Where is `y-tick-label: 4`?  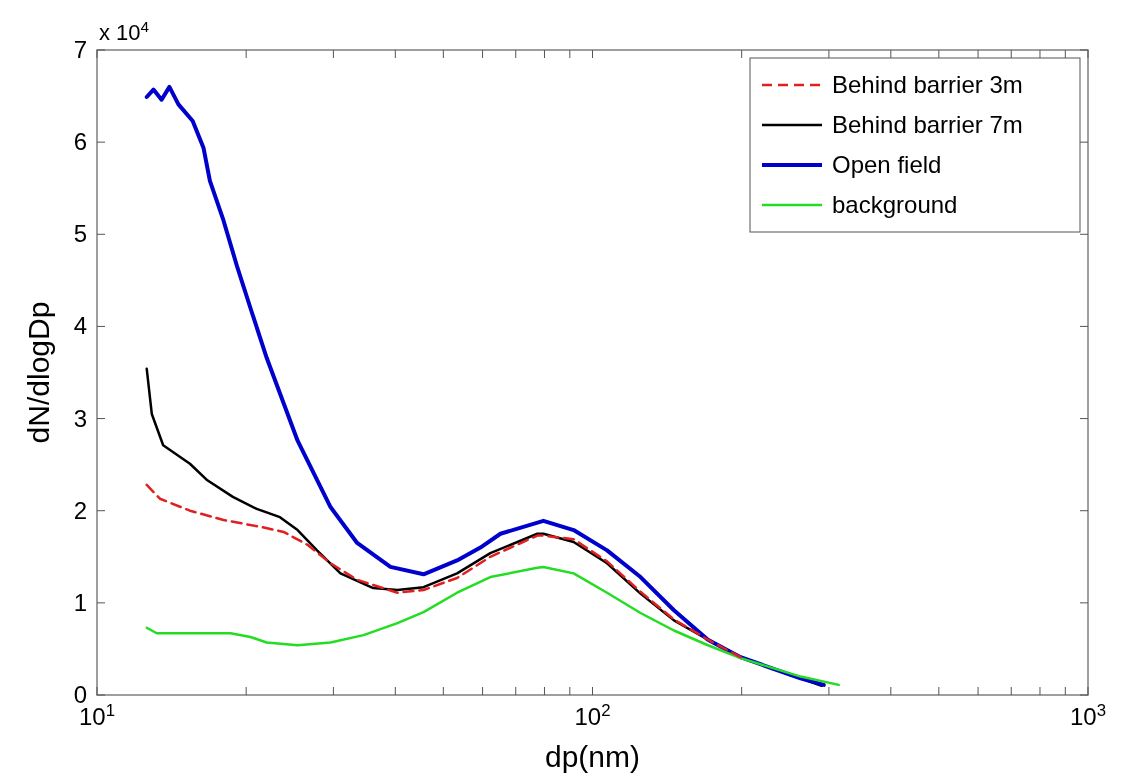 y-tick-label: 4 is located at coordinates (80, 326).